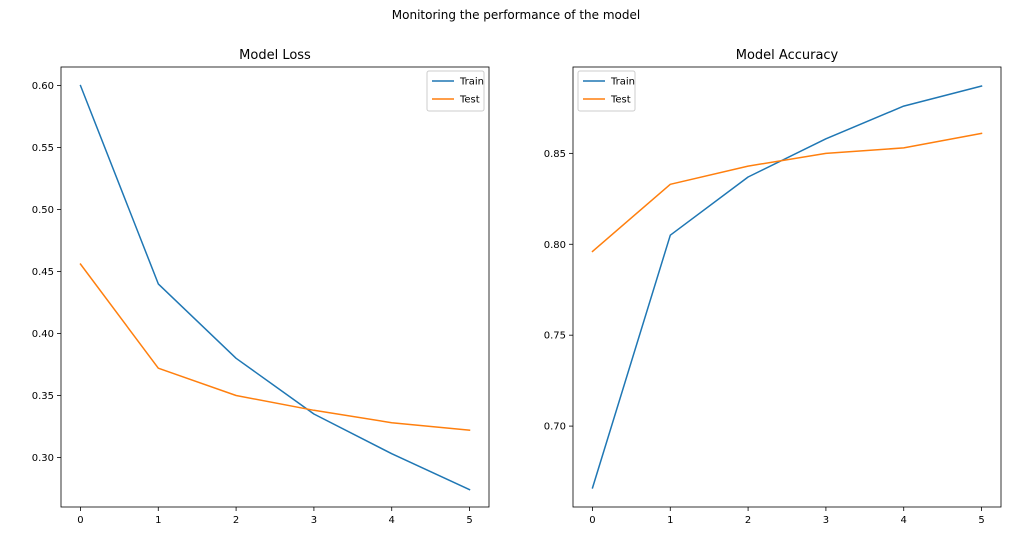 This screenshot has height=538, width=1024. What do you see at coordinates (555, 336) in the screenshot?
I see `accuracy-y-tick-label: 0.75` at bounding box center [555, 336].